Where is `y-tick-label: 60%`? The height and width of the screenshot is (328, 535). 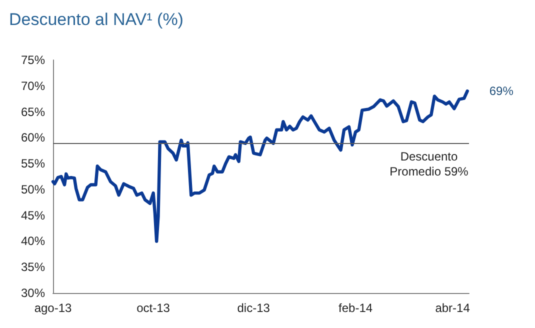
y-tick-label: 60% is located at coordinates (33, 137).